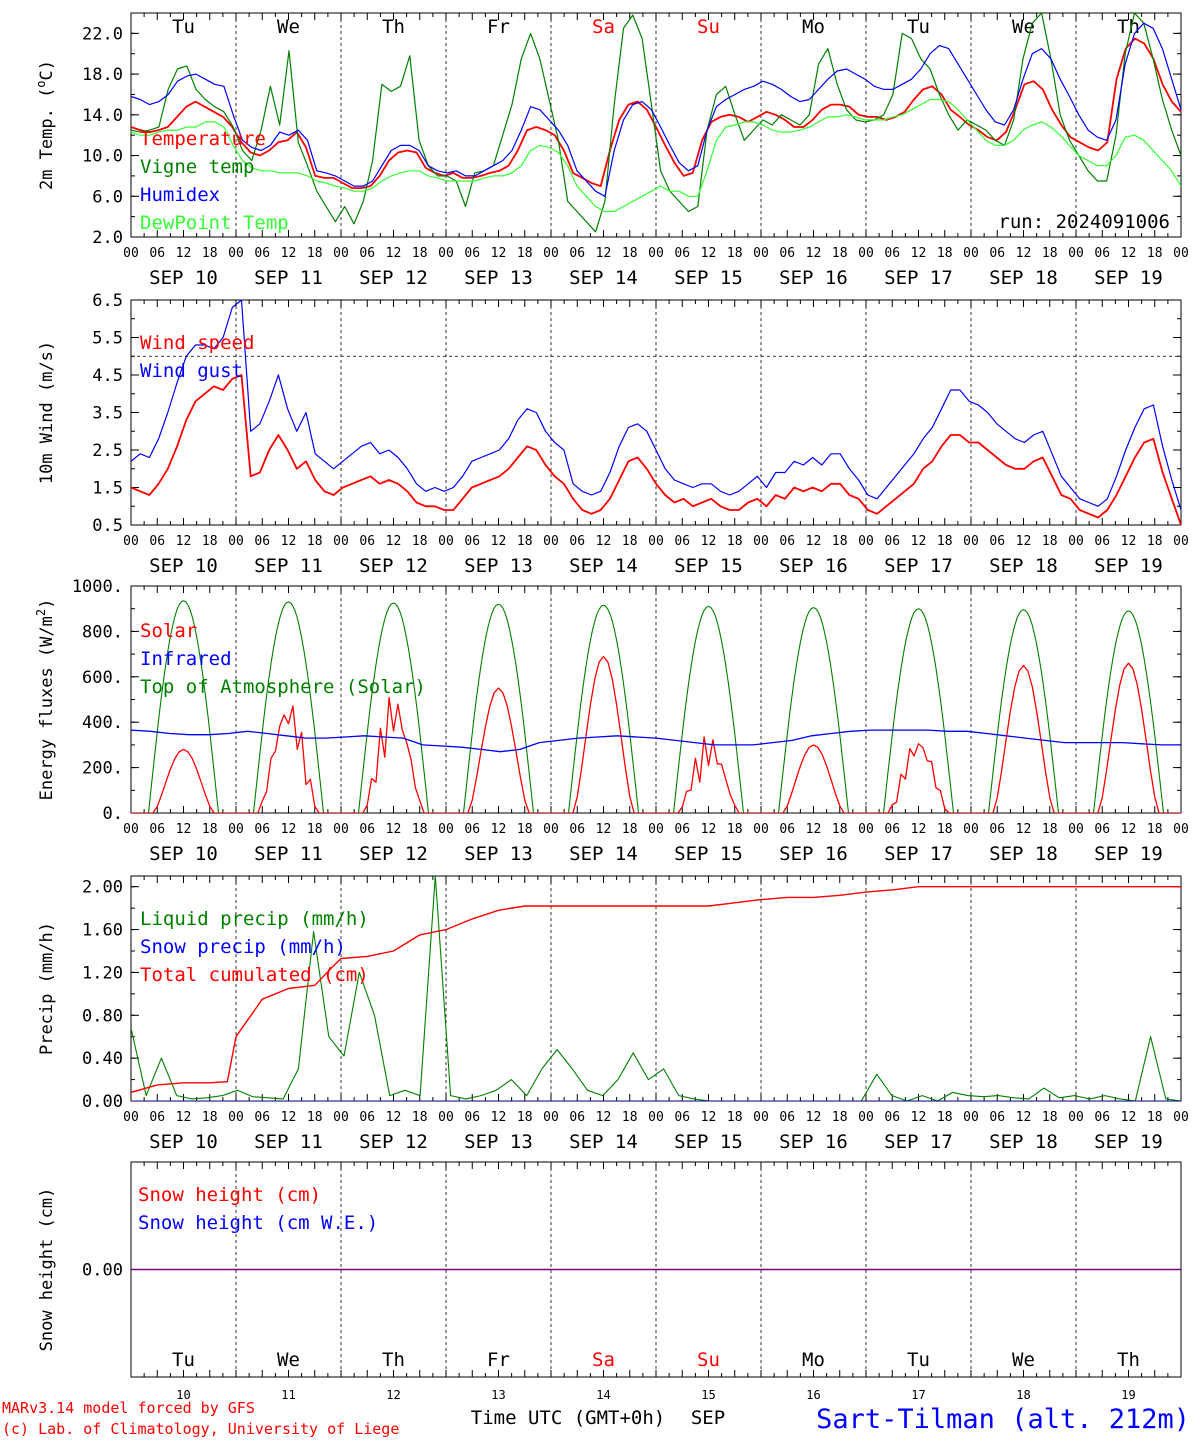 The width and height of the screenshot is (1194, 1440). I want to click on y-tick-label: 0.00, so click(102, 1102).